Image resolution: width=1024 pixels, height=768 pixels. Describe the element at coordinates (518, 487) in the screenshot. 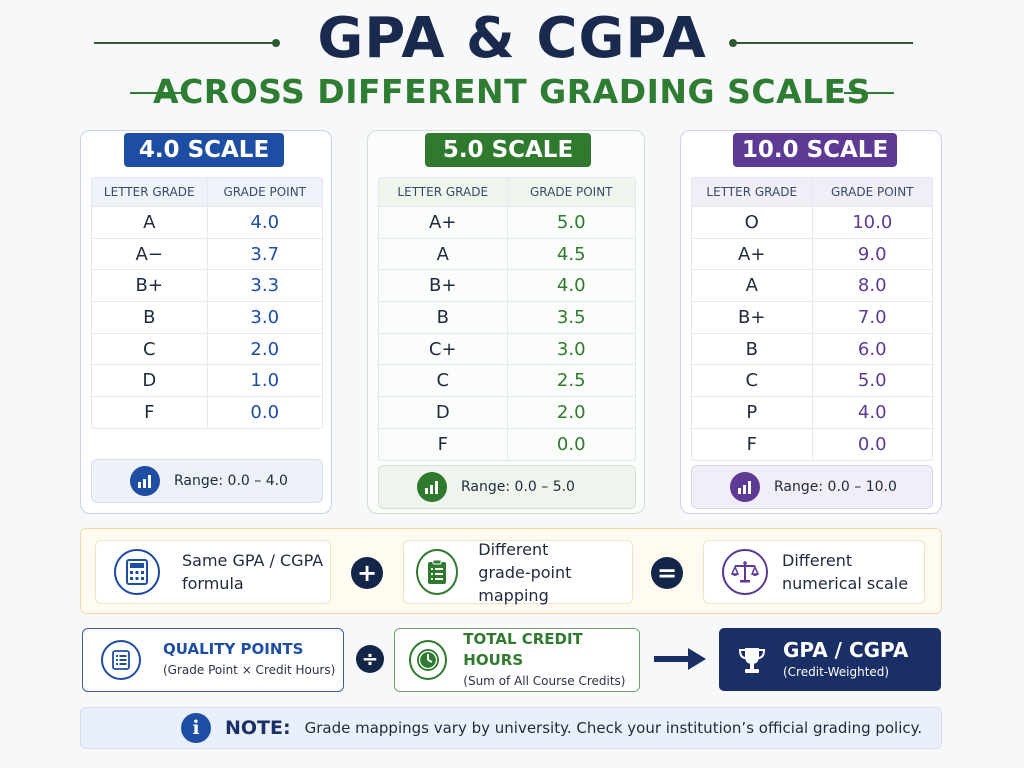

I see `range-text: Range: 0.0 – 5.0` at that location.